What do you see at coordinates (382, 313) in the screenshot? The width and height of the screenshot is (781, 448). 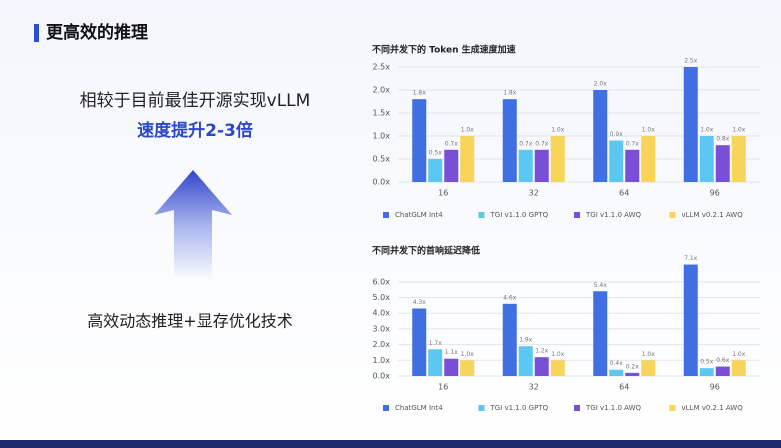 I see `y-tick-label: 4.0x` at bounding box center [382, 313].